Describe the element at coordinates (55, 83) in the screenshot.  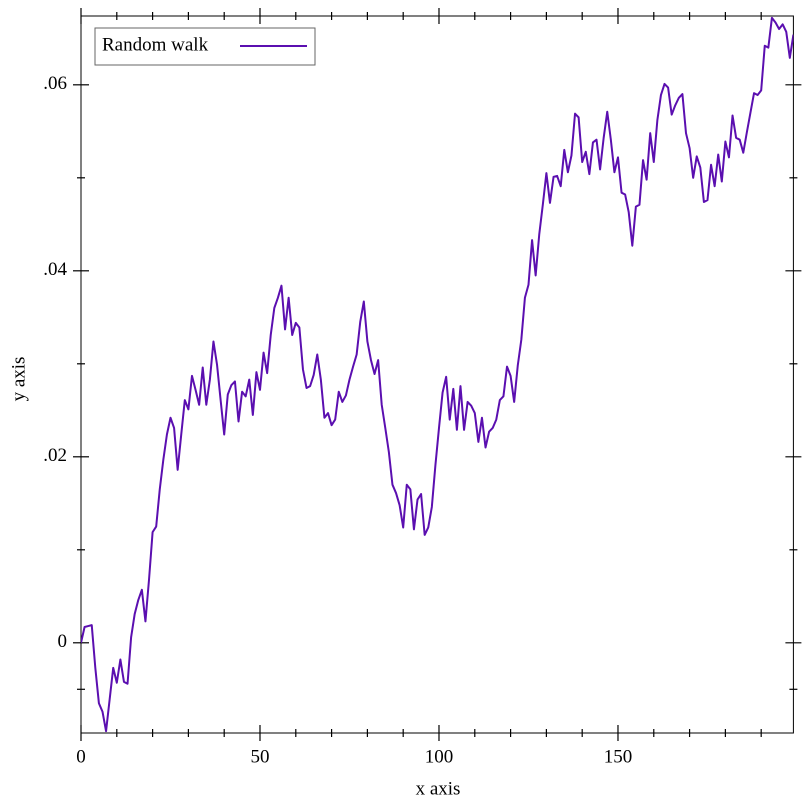
I see `y-tick-label: .06` at that location.